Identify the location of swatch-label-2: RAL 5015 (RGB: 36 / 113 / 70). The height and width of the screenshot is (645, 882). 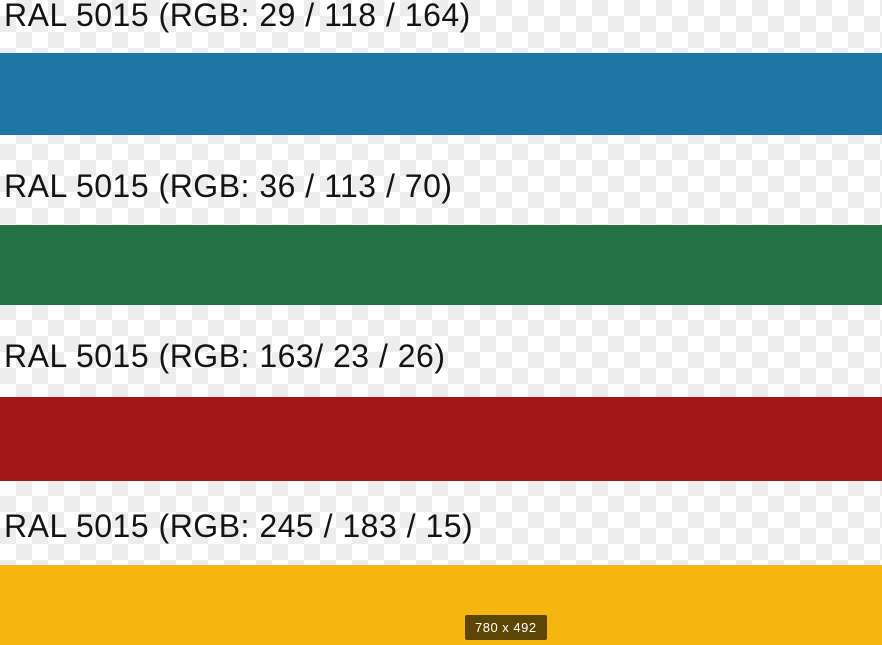
(228, 186).